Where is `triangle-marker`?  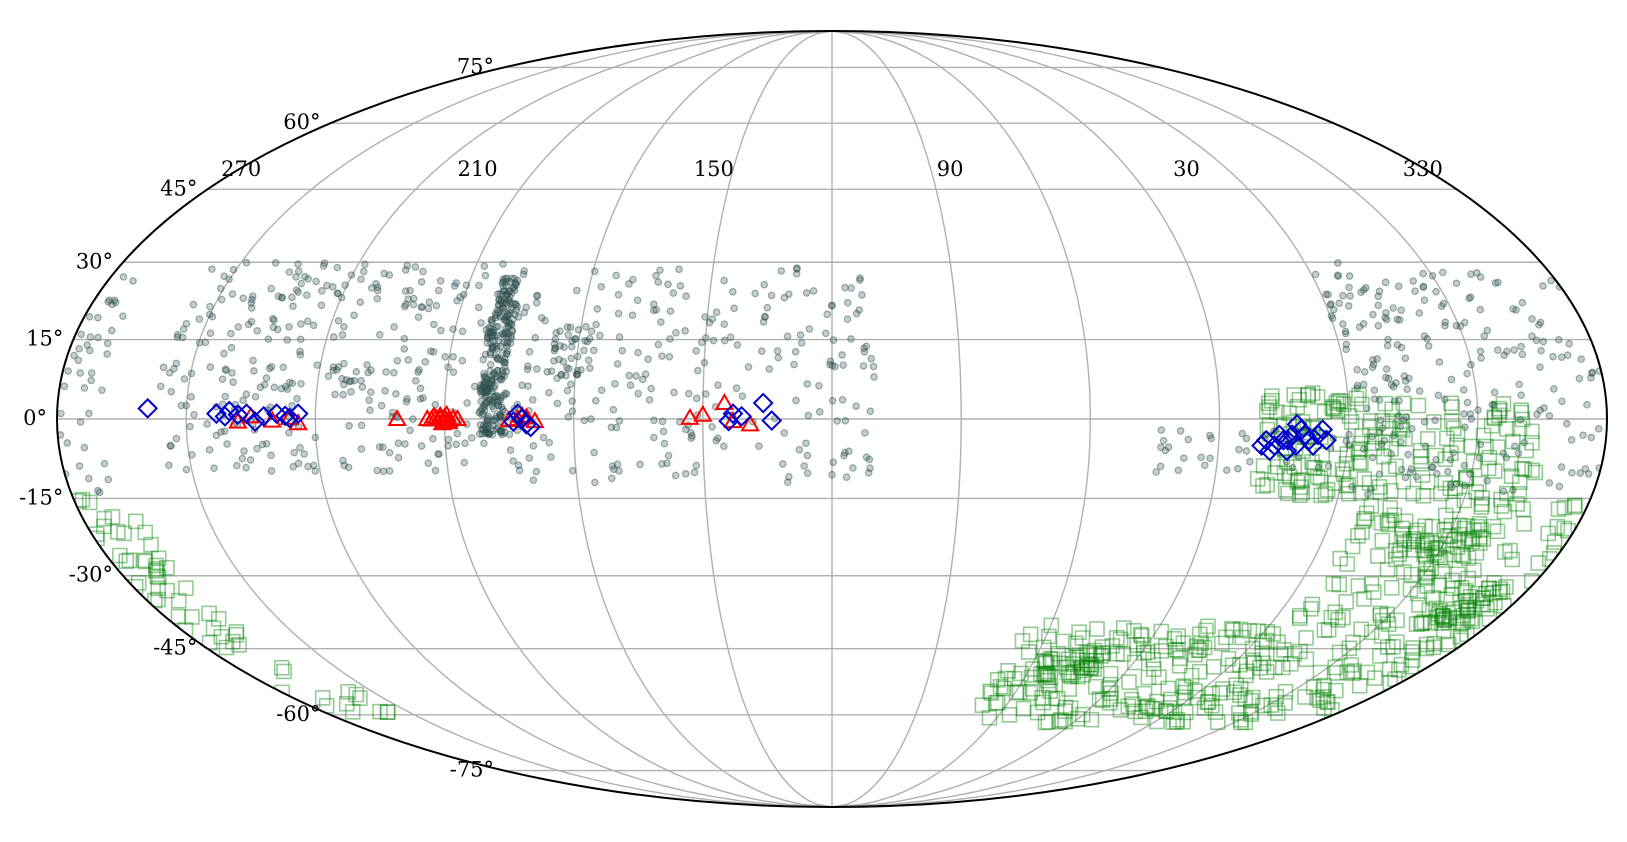 triangle-marker is located at coordinates (446, 413).